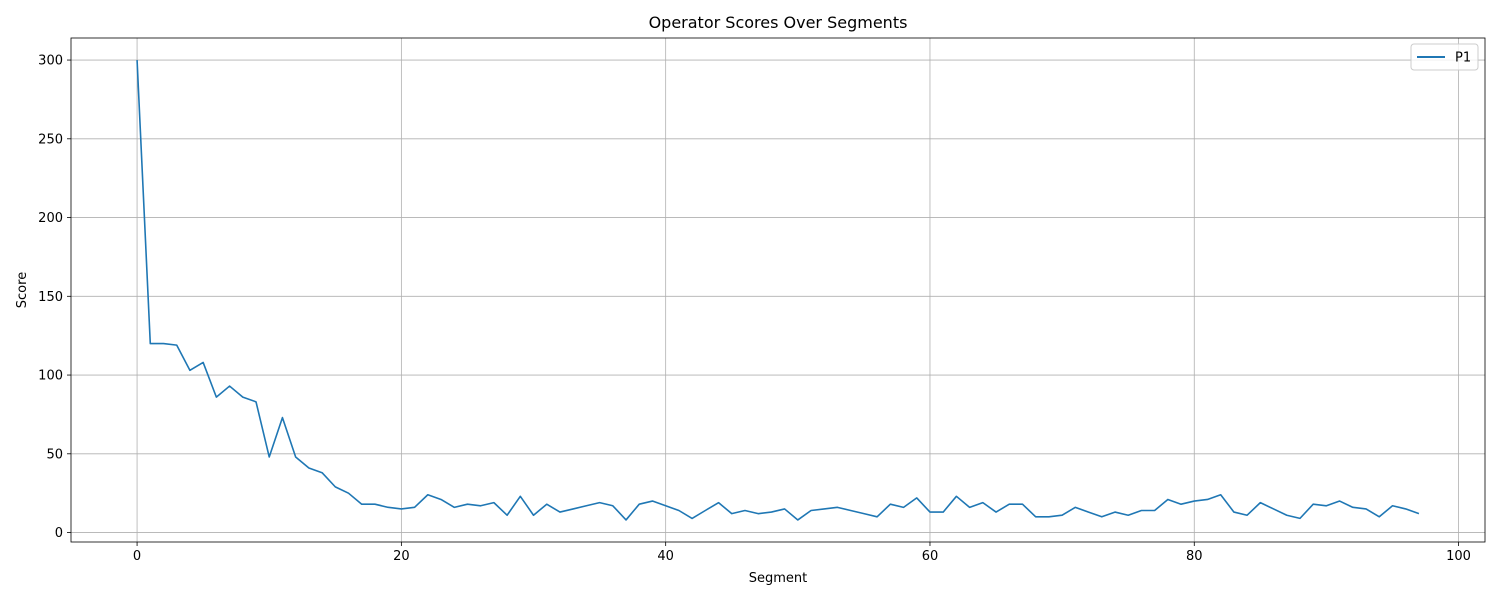 Image resolution: width=1500 pixels, height=600 pixels. Describe the element at coordinates (50, 139) in the screenshot. I see `y-tick-label: 250` at that location.